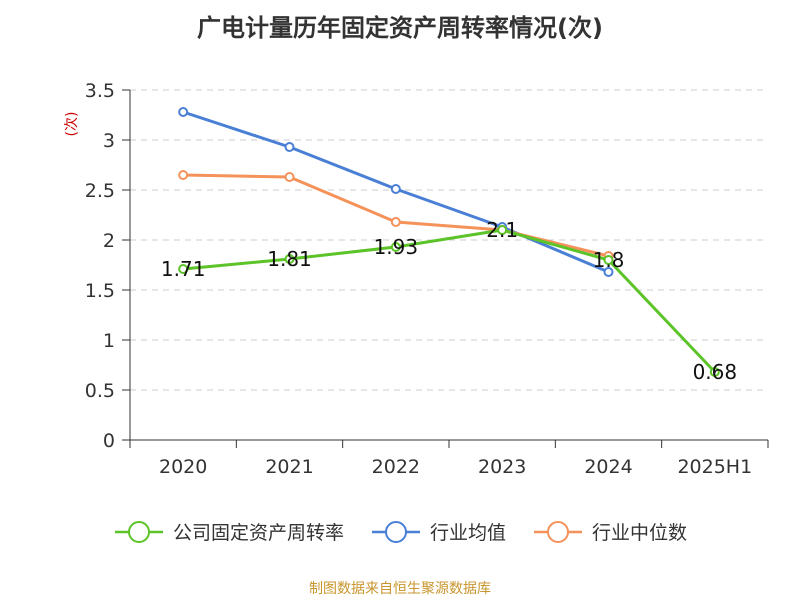 The width and height of the screenshot is (800, 600). What do you see at coordinates (289, 467) in the screenshot?
I see `x-tick-label: 2021` at bounding box center [289, 467].